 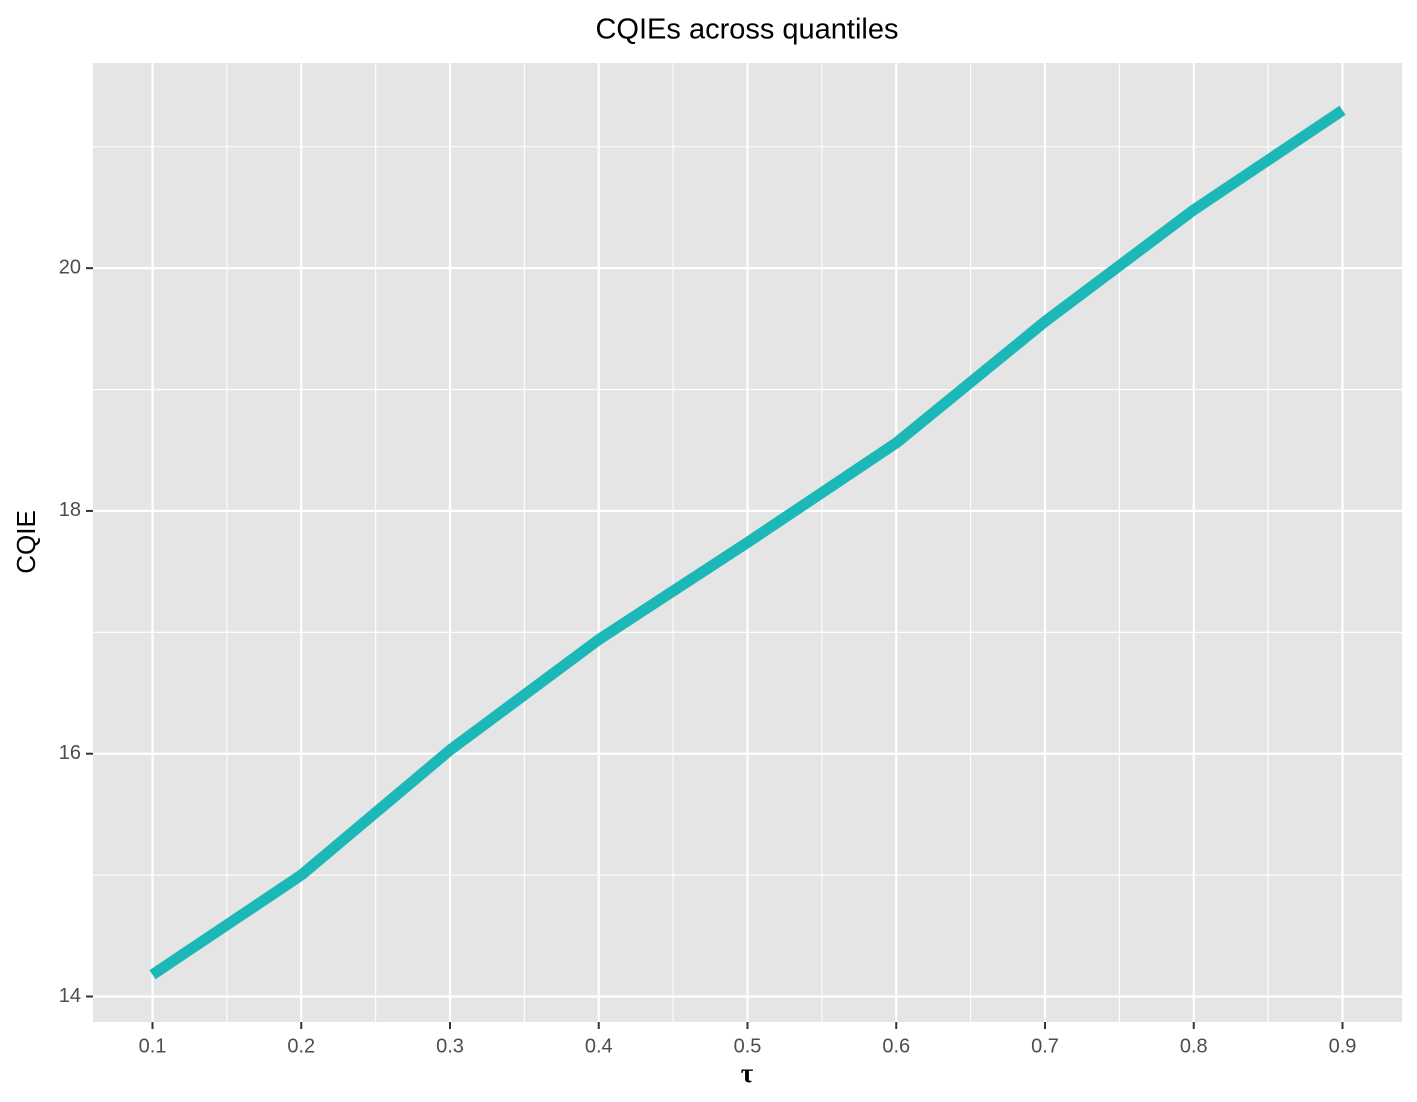 I want to click on x-tick-label: 0.8, so click(x=1194, y=1046).